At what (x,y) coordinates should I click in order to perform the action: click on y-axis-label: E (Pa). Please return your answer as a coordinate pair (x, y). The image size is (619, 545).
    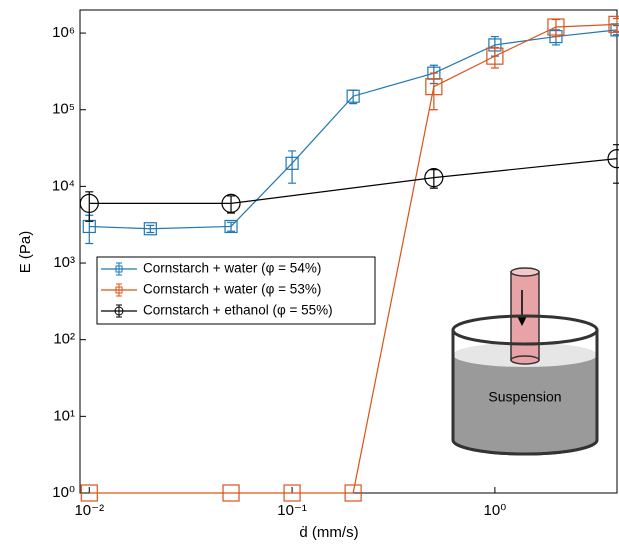
    Looking at the image, I should click on (25, 252).